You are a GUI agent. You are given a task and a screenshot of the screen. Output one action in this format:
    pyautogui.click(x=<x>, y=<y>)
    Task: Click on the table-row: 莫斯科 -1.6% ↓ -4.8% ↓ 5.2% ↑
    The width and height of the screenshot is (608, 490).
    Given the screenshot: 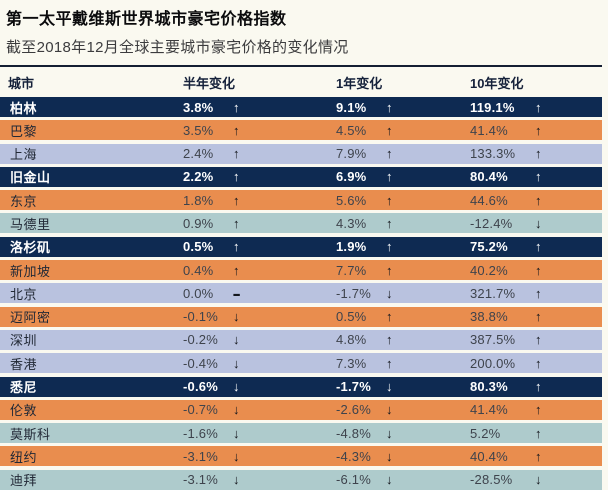 What is the action you would take?
    pyautogui.click(x=301, y=433)
    